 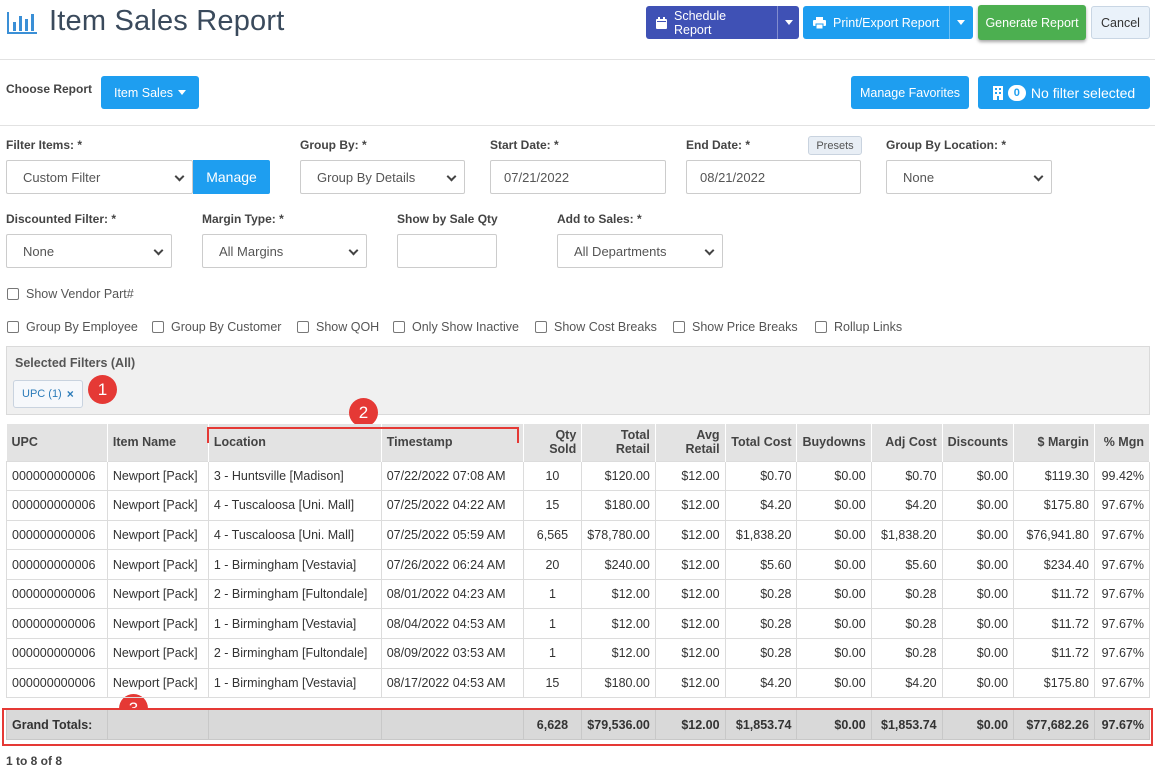 I want to click on group-by-location-select: None, so click(x=969, y=177).